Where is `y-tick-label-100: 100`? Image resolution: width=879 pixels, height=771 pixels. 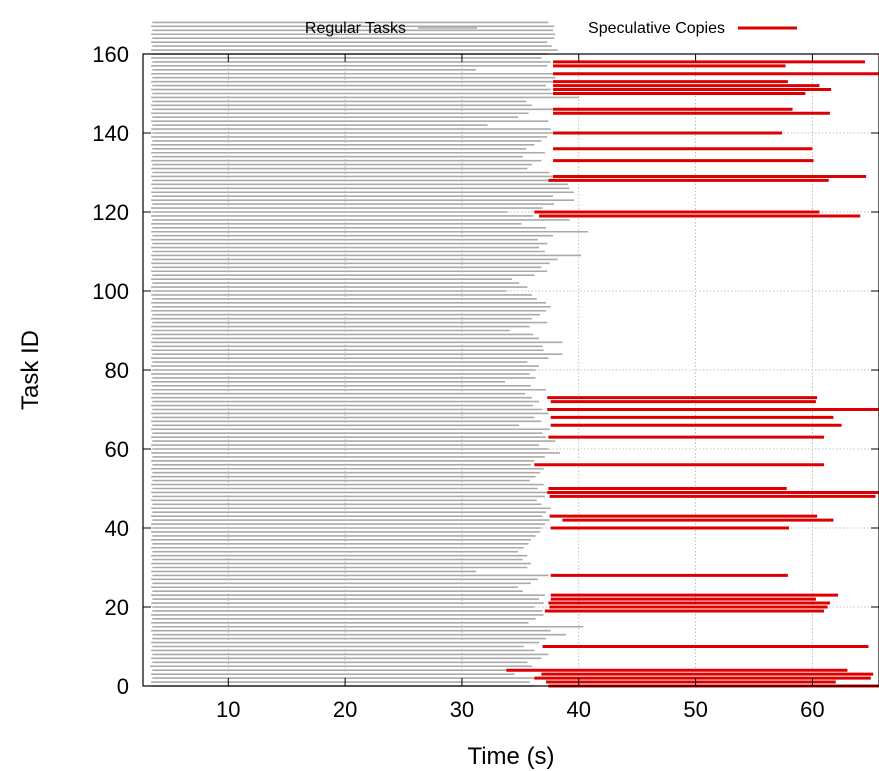 y-tick-label-100: 100 is located at coordinates (110, 291).